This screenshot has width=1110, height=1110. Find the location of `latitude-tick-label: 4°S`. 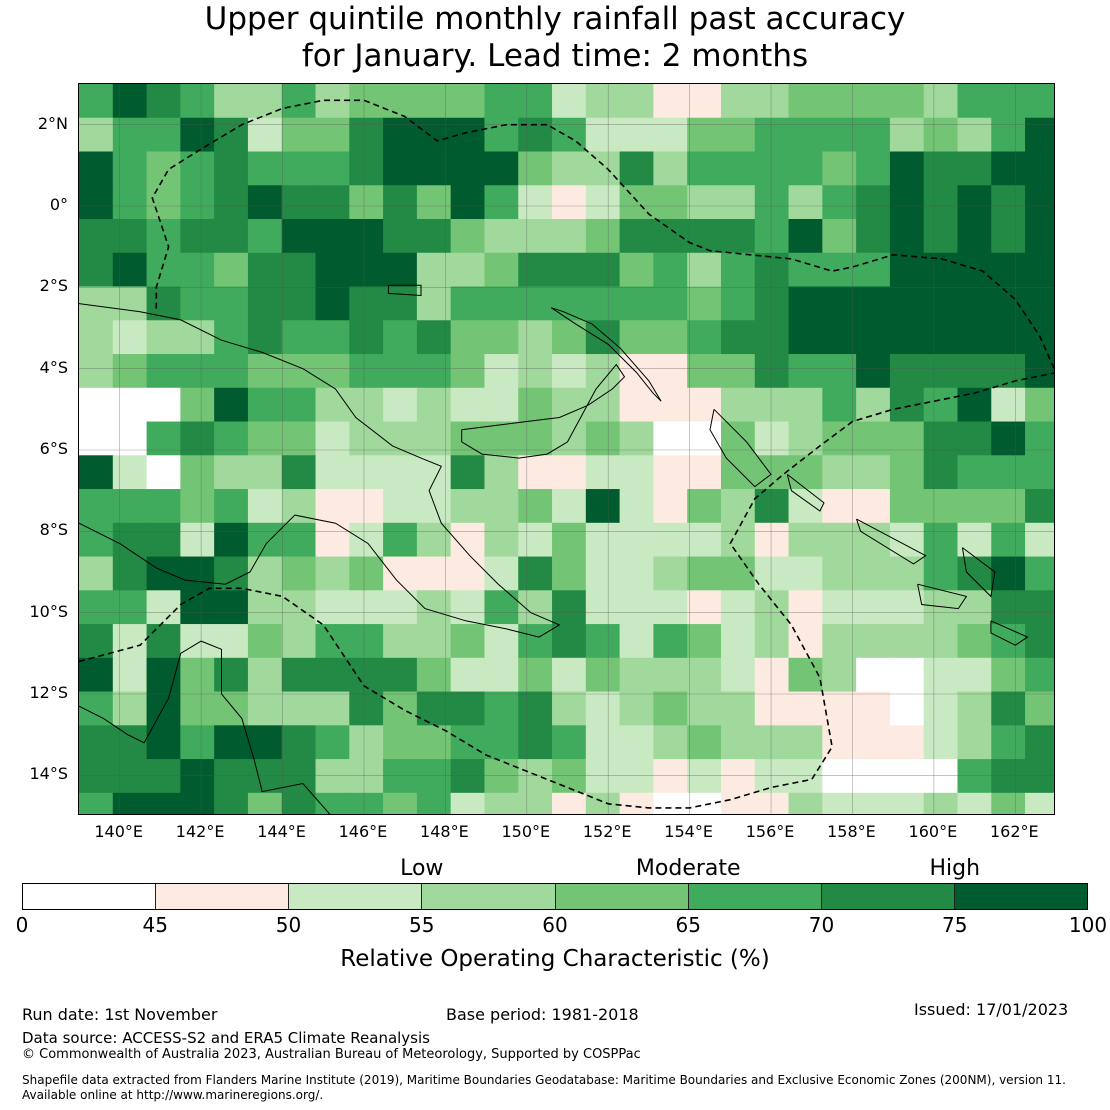

latitude-tick-label: 4°S is located at coordinates (53, 367).